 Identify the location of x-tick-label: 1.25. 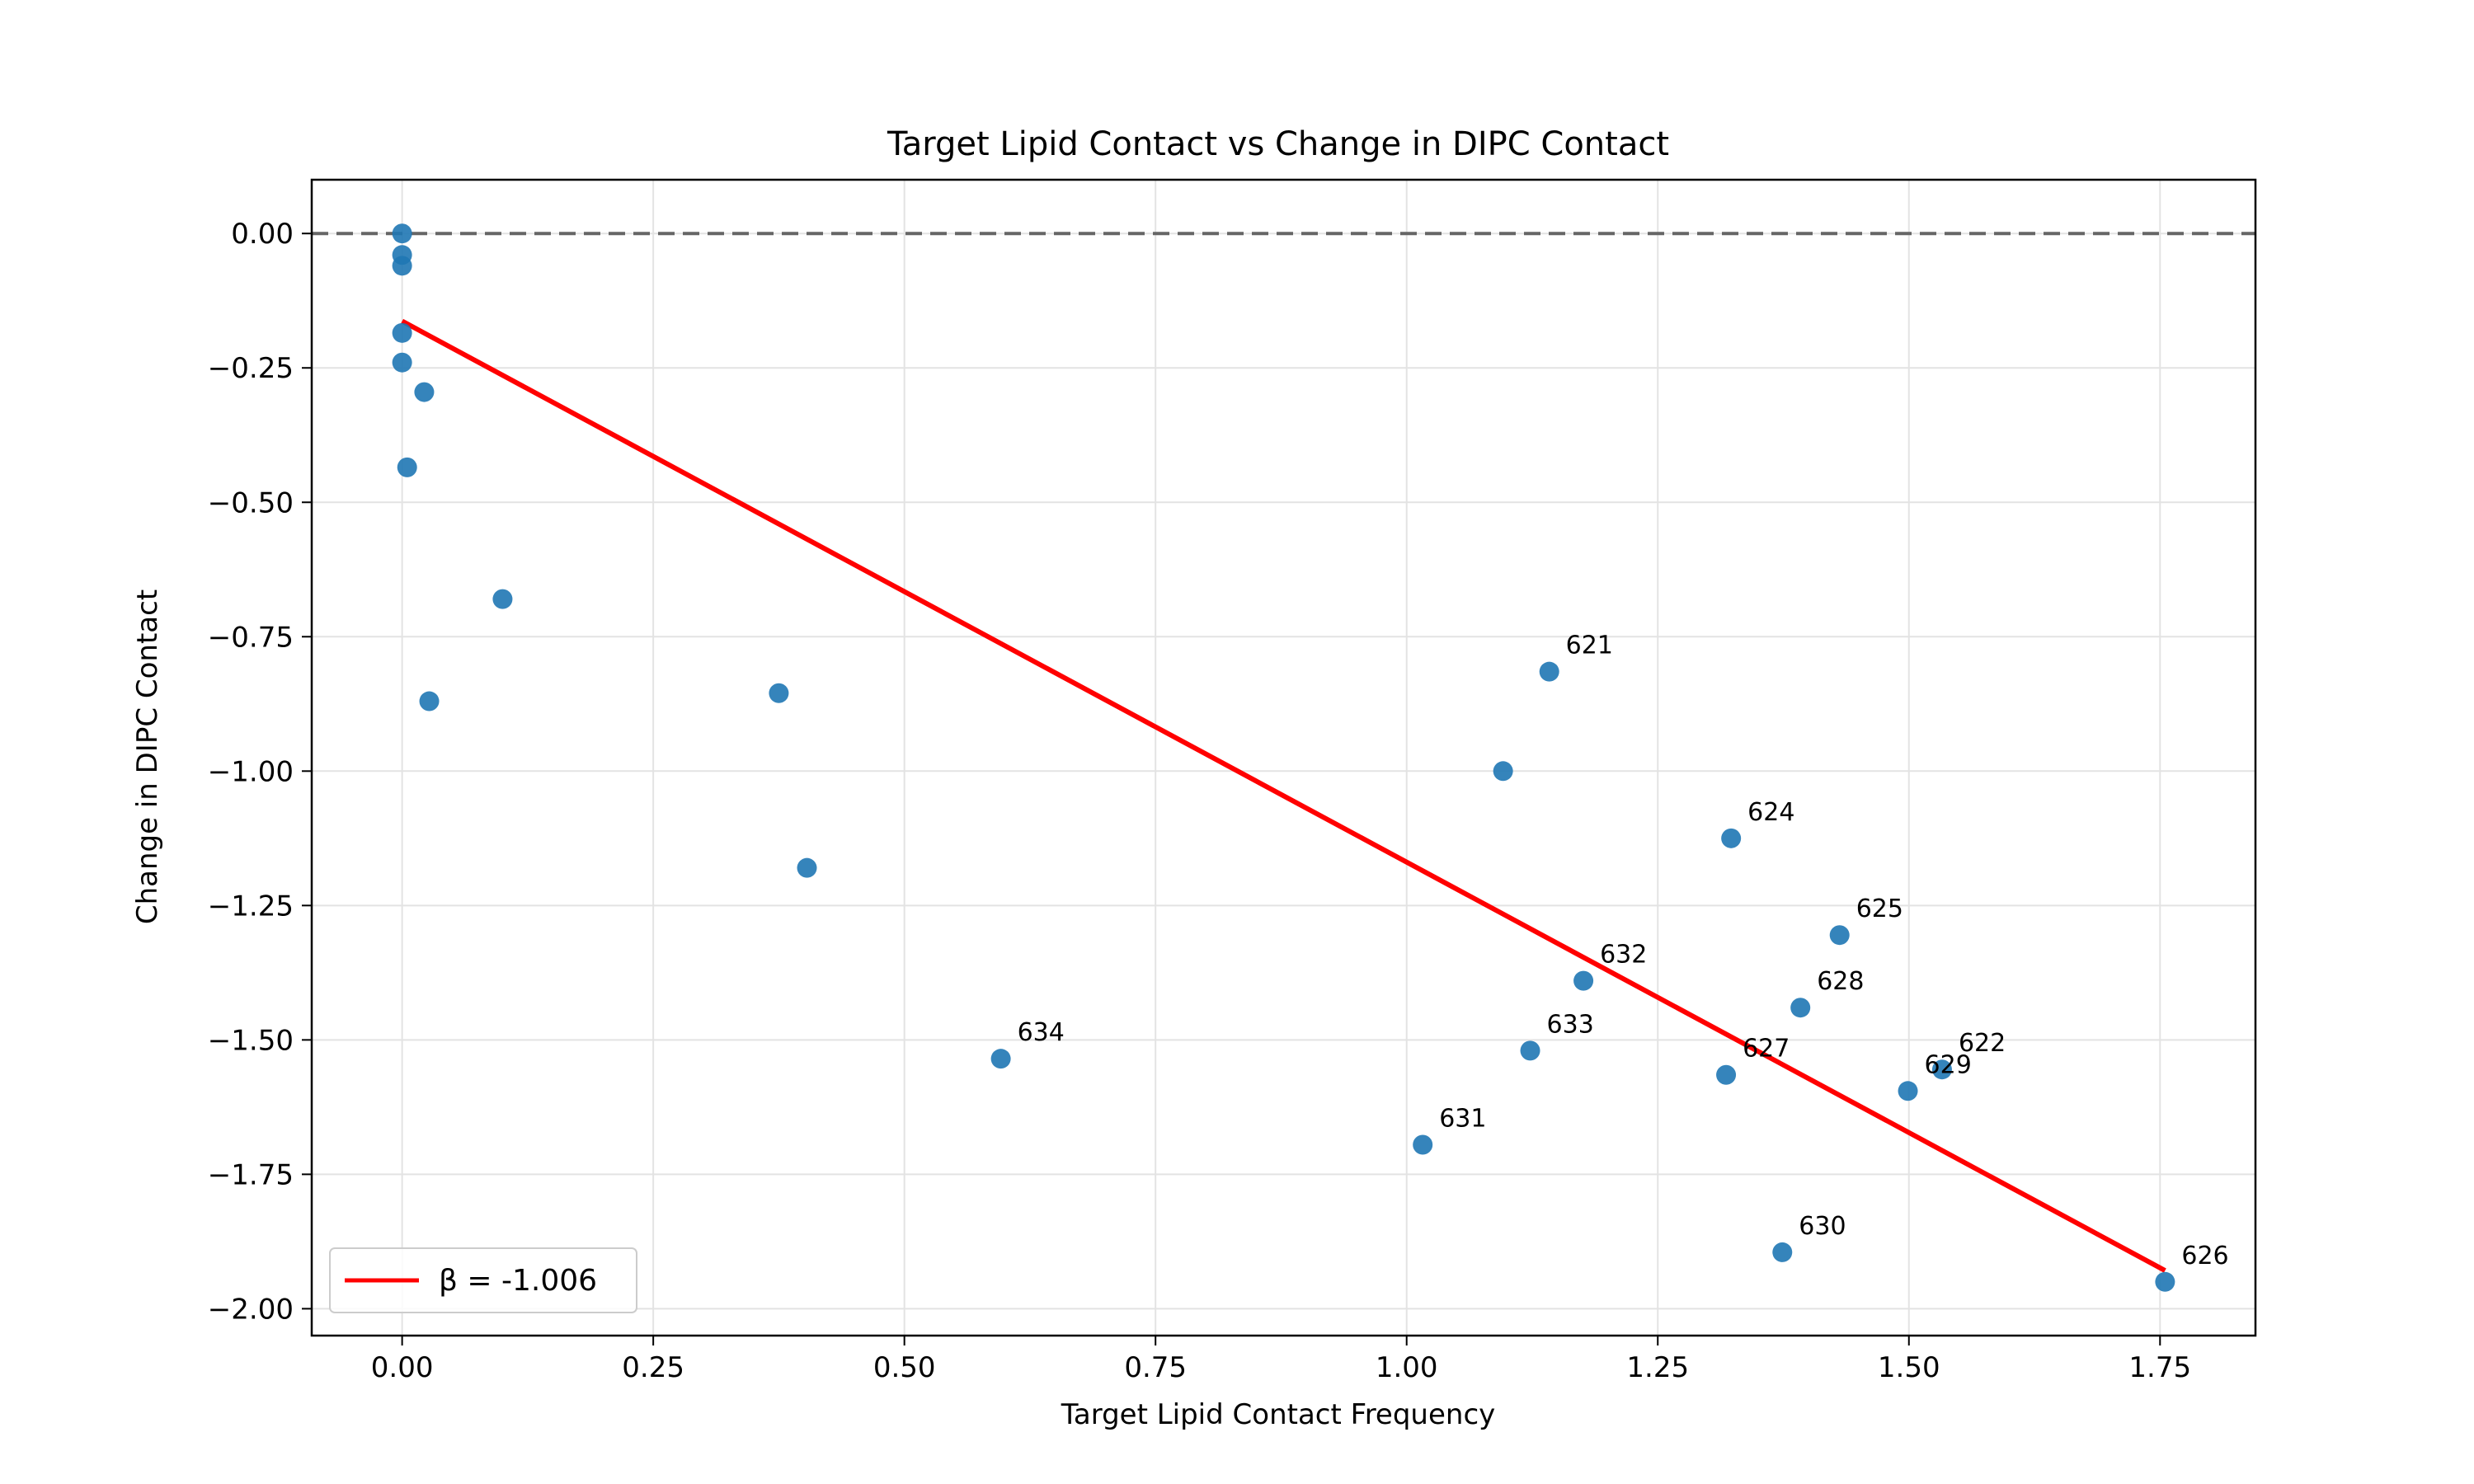
(1657, 1367).